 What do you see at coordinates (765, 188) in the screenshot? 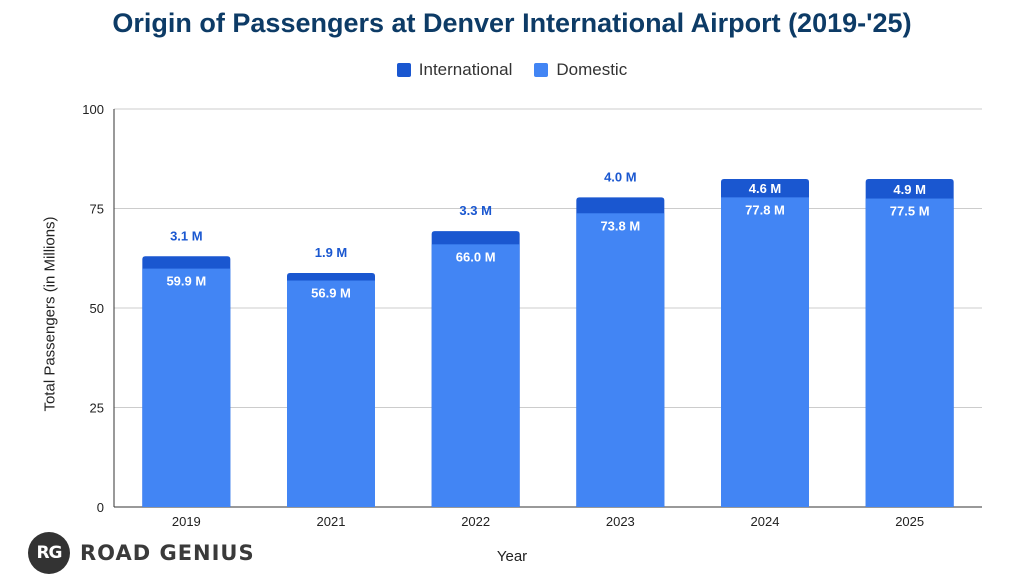
I see `data-label-international: 4.6 M` at bounding box center [765, 188].